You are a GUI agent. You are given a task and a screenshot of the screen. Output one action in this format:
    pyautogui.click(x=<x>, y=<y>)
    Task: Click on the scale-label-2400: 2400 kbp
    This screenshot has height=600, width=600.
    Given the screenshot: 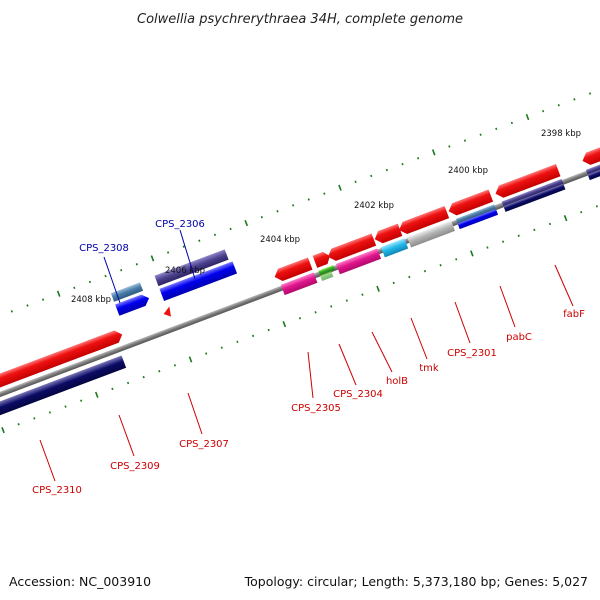 What is the action you would take?
    pyautogui.click(x=468, y=171)
    